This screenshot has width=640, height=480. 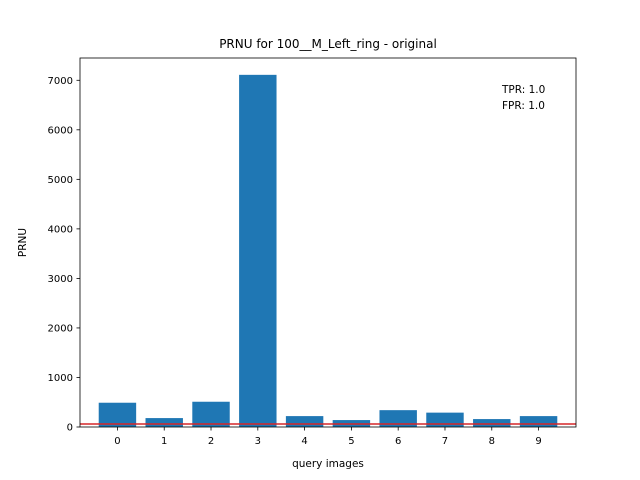 What do you see at coordinates (328, 44) in the screenshot?
I see `chart-title: PRNU for 100__M_Left_ring - original` at bounding box center [328, 44].